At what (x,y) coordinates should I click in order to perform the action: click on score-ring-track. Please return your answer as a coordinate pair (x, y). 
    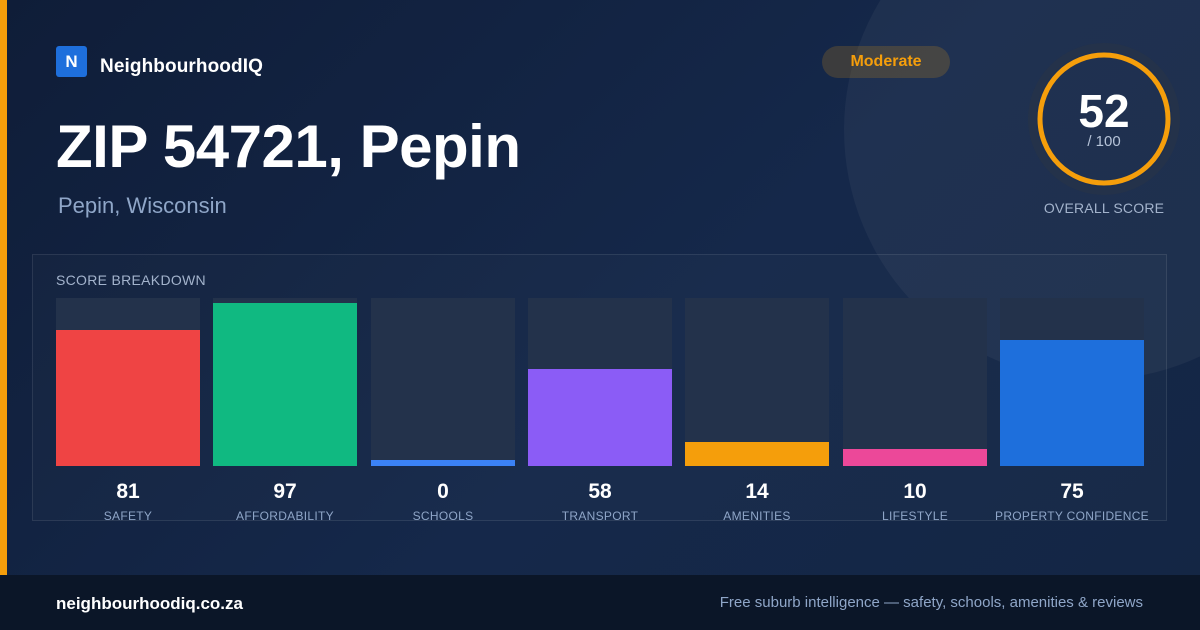
    Looking at the image, I should click on (1104, 119).